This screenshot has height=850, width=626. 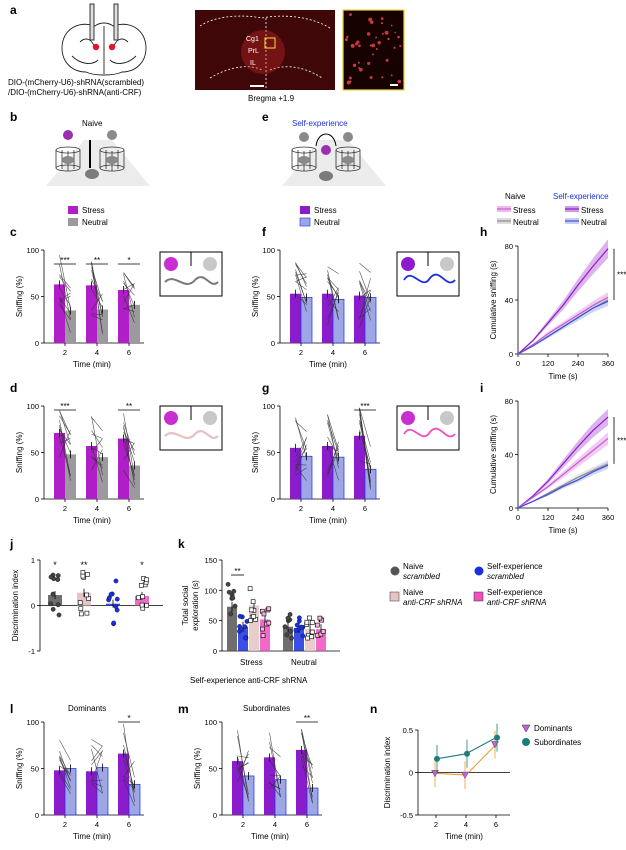 What do you see at coordinates (75, 92) in the screenshot?
I see `construct-line2: /DIO-(mCherry-U6)-shRNA(anti-CRF)` at bounding box center [75, 92].